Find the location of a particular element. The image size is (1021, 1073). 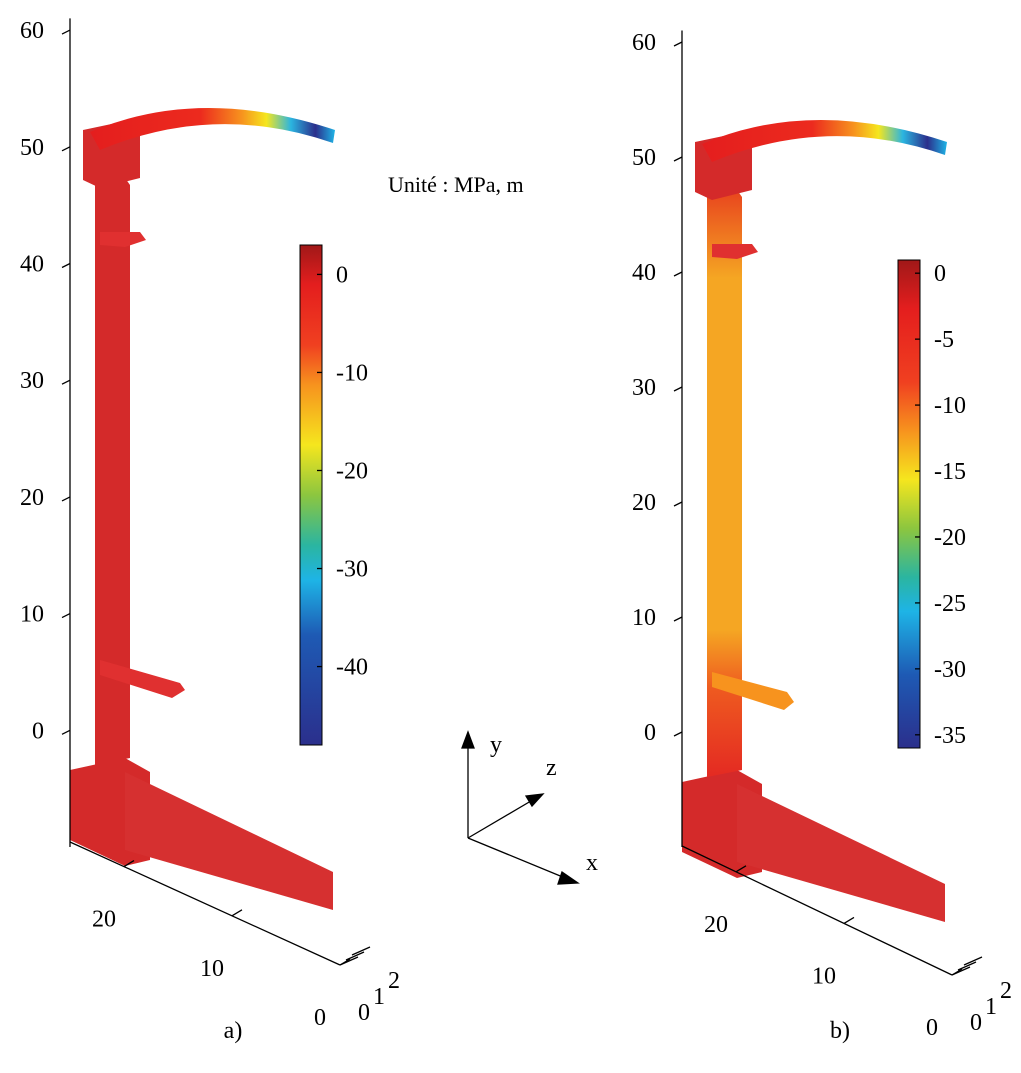

triad-y-label: y is located at coordinates (496, 745).